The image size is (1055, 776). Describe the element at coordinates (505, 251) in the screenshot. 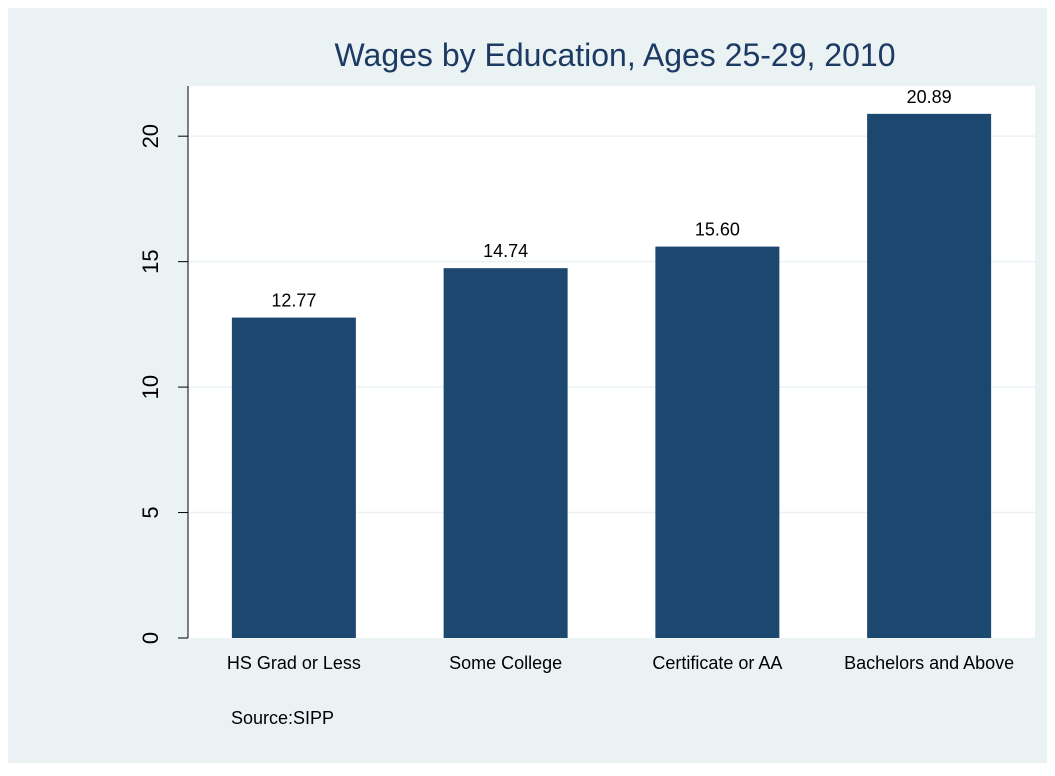

I see `bar-value-label: 14.74` at that location.